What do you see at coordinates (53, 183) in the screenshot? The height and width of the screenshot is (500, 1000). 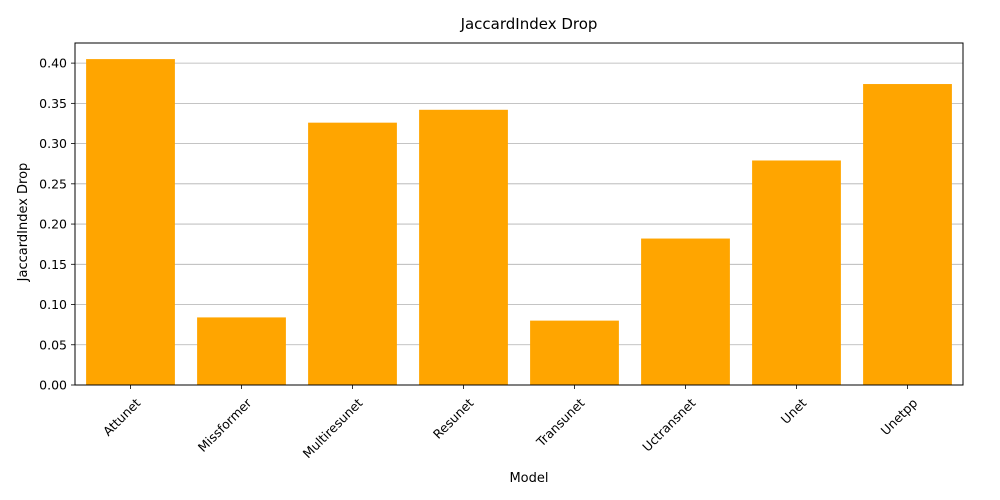 I see `y-tick-label: 0.25` at bounding box center [53, 183].